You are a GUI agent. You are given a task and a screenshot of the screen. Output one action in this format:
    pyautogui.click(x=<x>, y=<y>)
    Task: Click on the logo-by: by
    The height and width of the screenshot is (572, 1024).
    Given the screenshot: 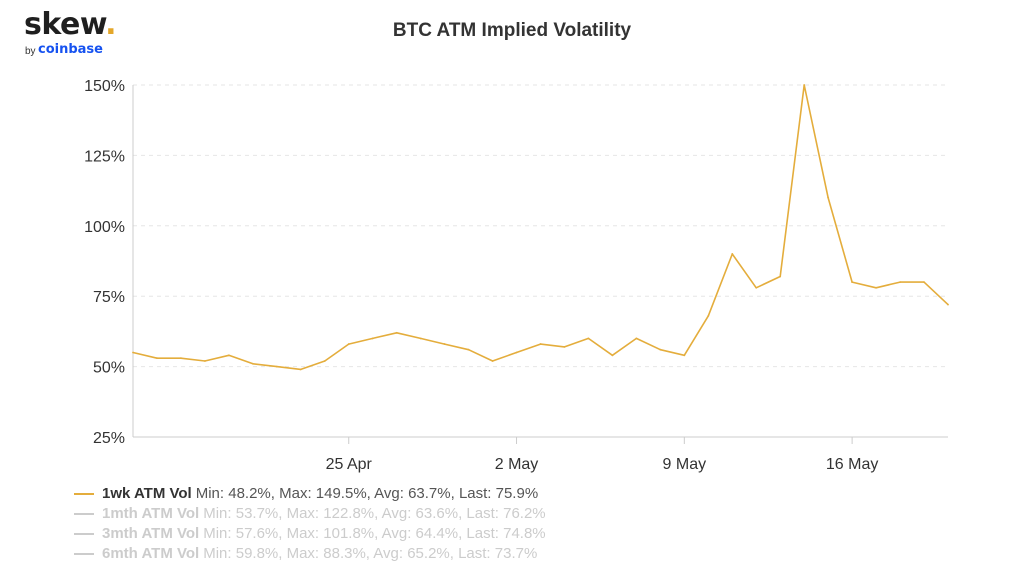 What is the action you would take?
    pyautogui.click(x=30, y=51)
    